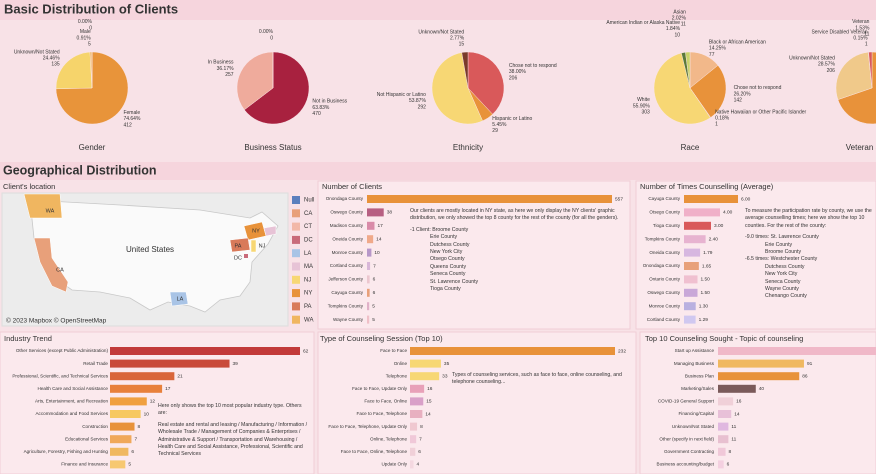 Image resolution: width=876 pixels, height=474 pixels. I want to click on bar-value-label: 232, so click(622, 351).